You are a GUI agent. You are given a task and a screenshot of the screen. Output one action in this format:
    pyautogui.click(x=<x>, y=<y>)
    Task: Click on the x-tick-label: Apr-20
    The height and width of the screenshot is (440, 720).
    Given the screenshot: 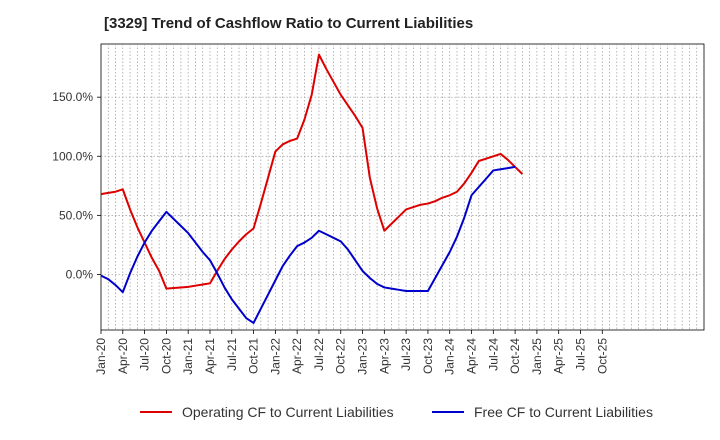 What is the action you would take?
    pyautogui.click(x=123, y=356)
    